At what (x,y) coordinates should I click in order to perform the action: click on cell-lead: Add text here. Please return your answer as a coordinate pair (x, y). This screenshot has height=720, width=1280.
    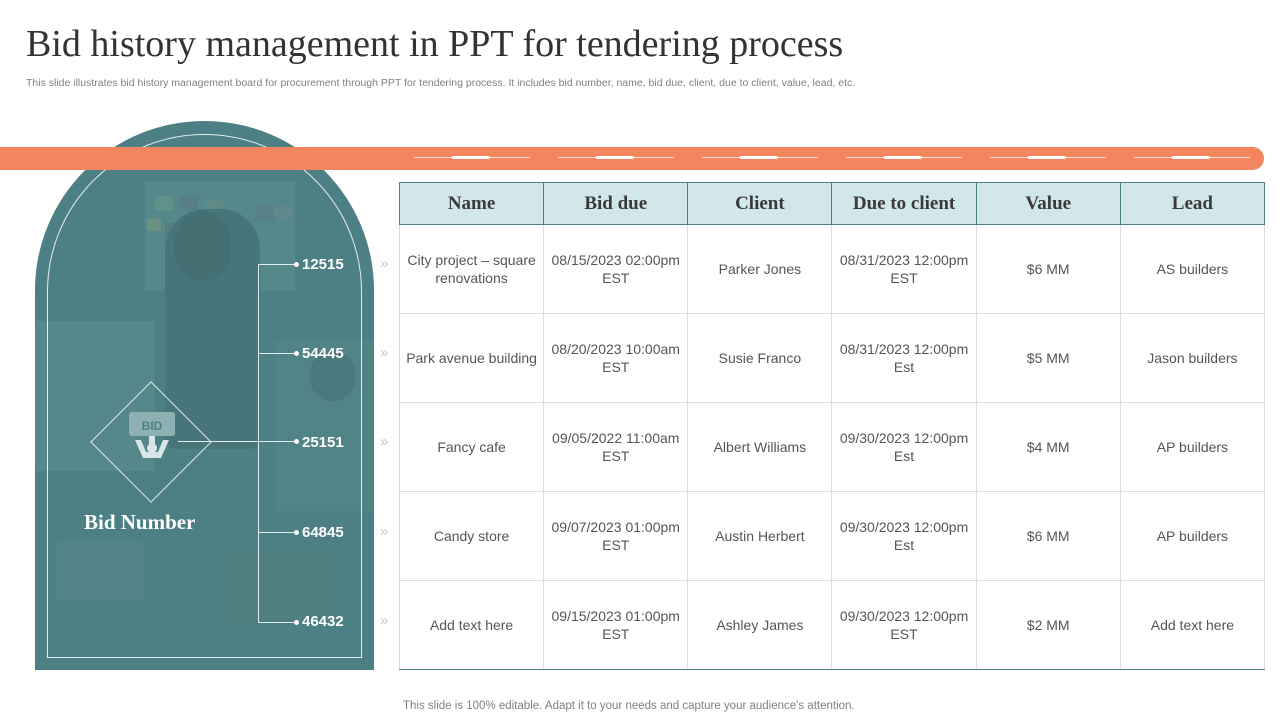
    Looking at the image, I should click on (1192, 625).